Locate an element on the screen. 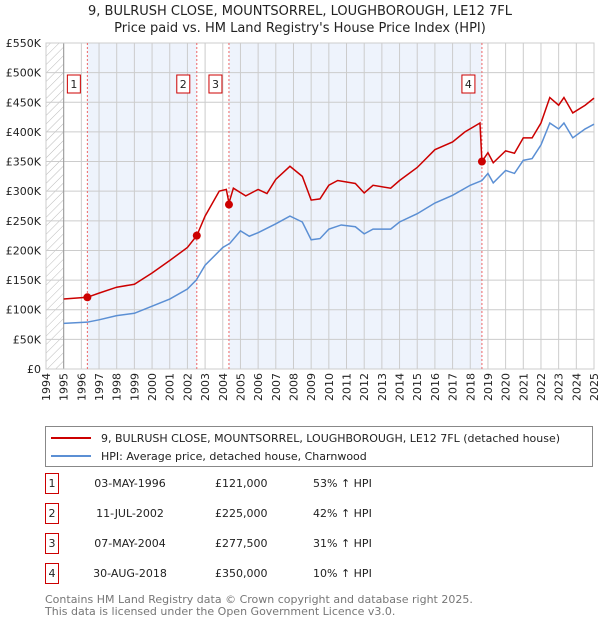 This screenshot has width=600, height=620. x-tick-label: 2012 is located at coordinates (364, 387).